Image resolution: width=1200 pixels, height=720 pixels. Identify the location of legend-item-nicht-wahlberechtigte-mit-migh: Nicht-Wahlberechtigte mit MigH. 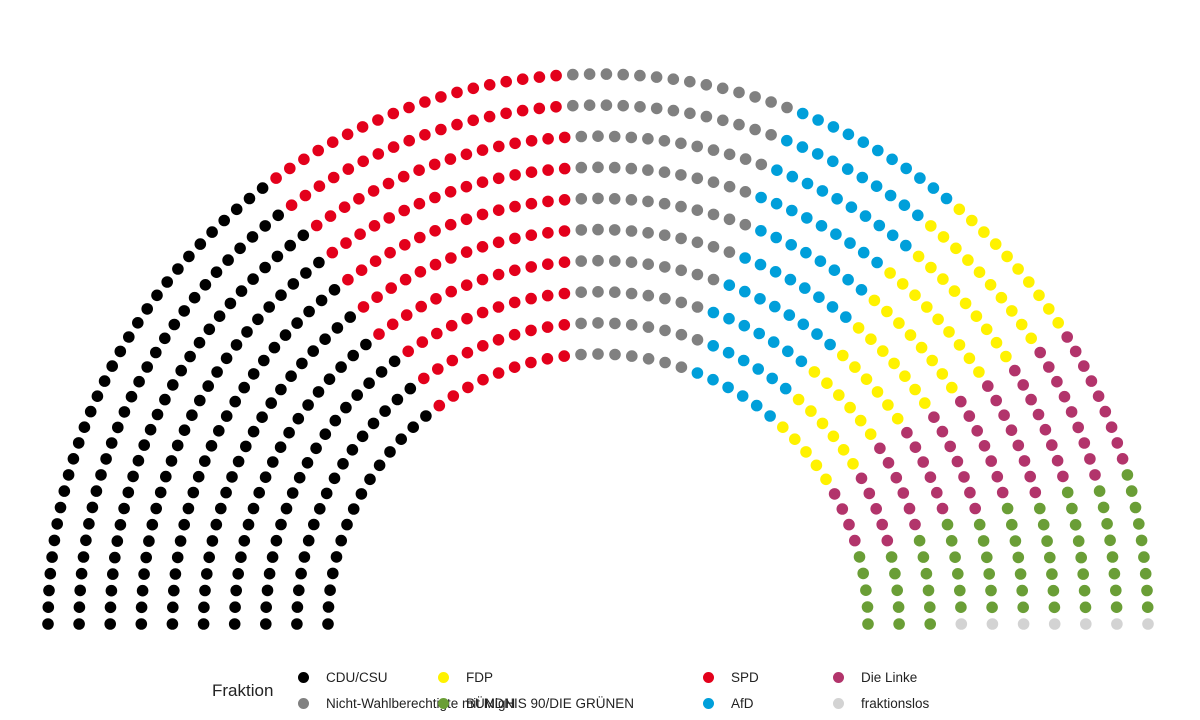
(406, 703).